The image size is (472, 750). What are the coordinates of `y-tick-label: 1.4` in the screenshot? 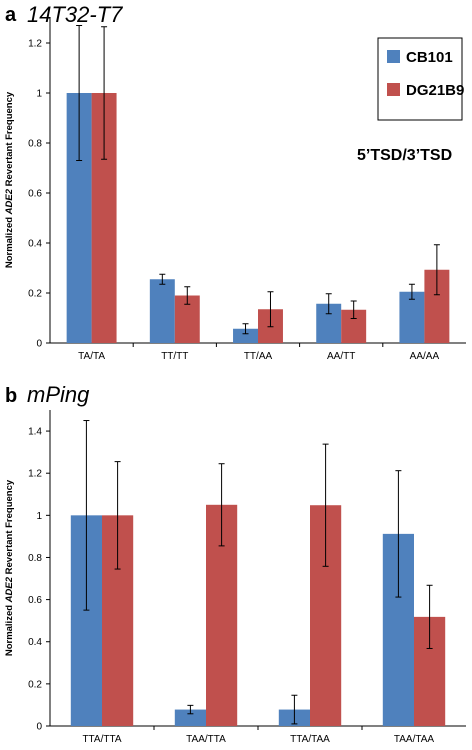 It's located at (35, 432).